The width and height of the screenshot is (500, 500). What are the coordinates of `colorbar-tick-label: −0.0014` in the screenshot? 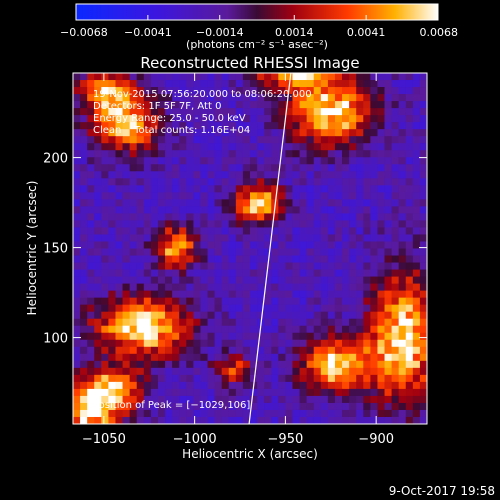 It's located at (220, 32).